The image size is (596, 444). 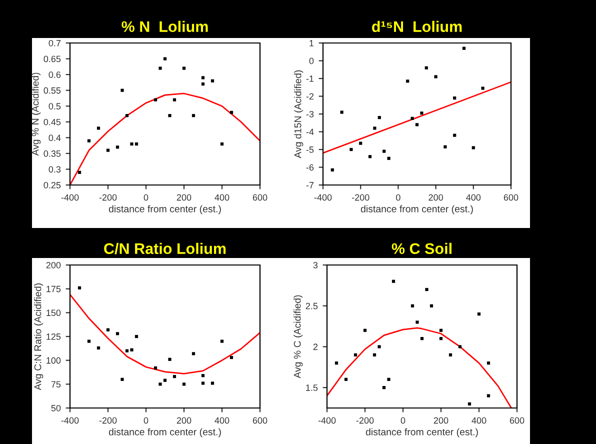 What do you see at coordinates (310, 96) in the screenshot?
I see `y-tick-label: -2` at bounding box center [310, 96].